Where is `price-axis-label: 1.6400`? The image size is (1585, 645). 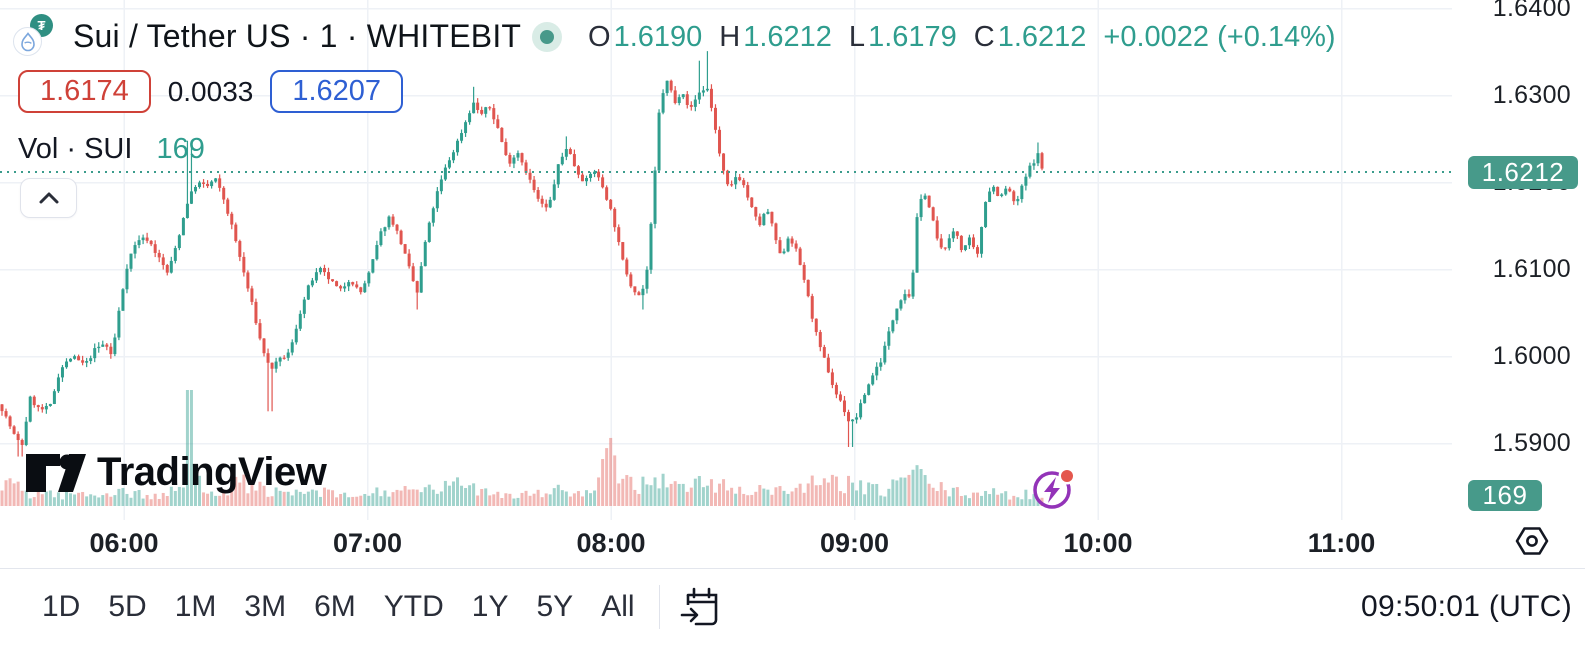
price-axis-label: 1.6400 is located at coordinates (1531, 11).